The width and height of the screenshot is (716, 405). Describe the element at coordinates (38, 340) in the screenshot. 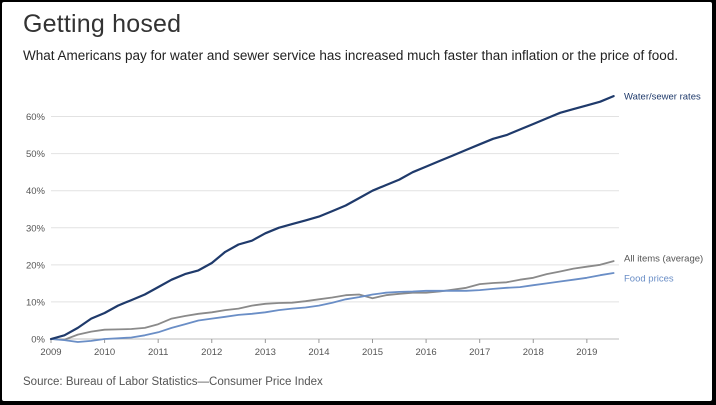

I see `y-tick-label: 0%` at that location.